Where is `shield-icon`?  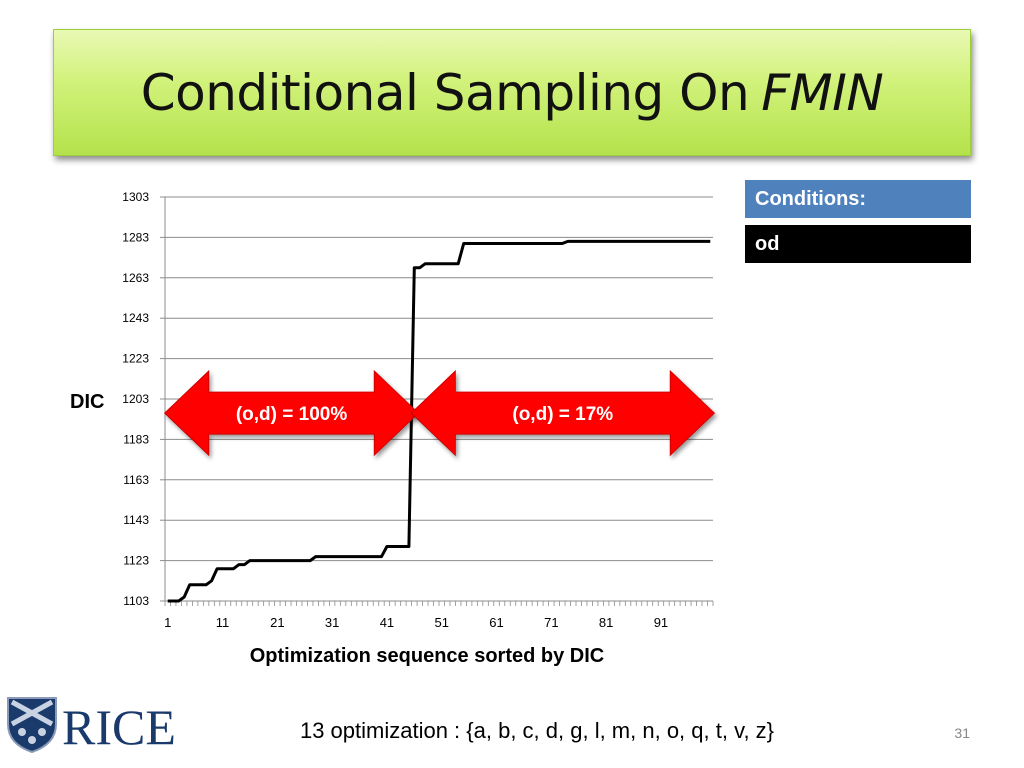
shield-icon is located at coordinates (32, 725).